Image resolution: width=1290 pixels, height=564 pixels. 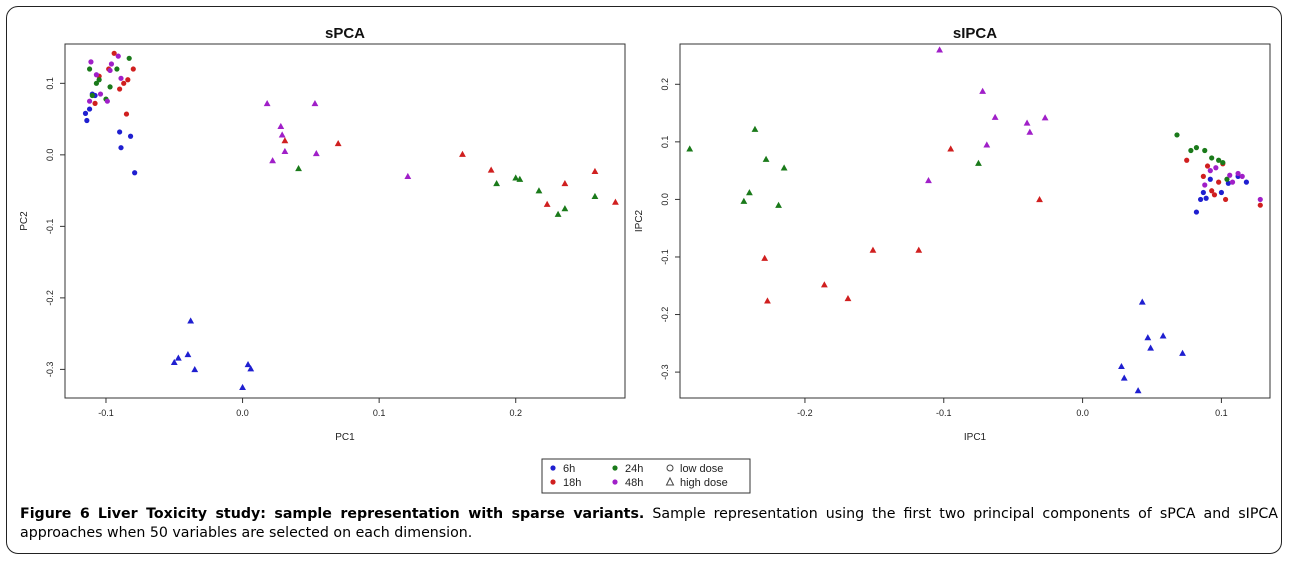 What do you see at coordinates (50, 298) in the screenshot?
I see `y-tick-label: -0.2` at bounding box center [50, 298].